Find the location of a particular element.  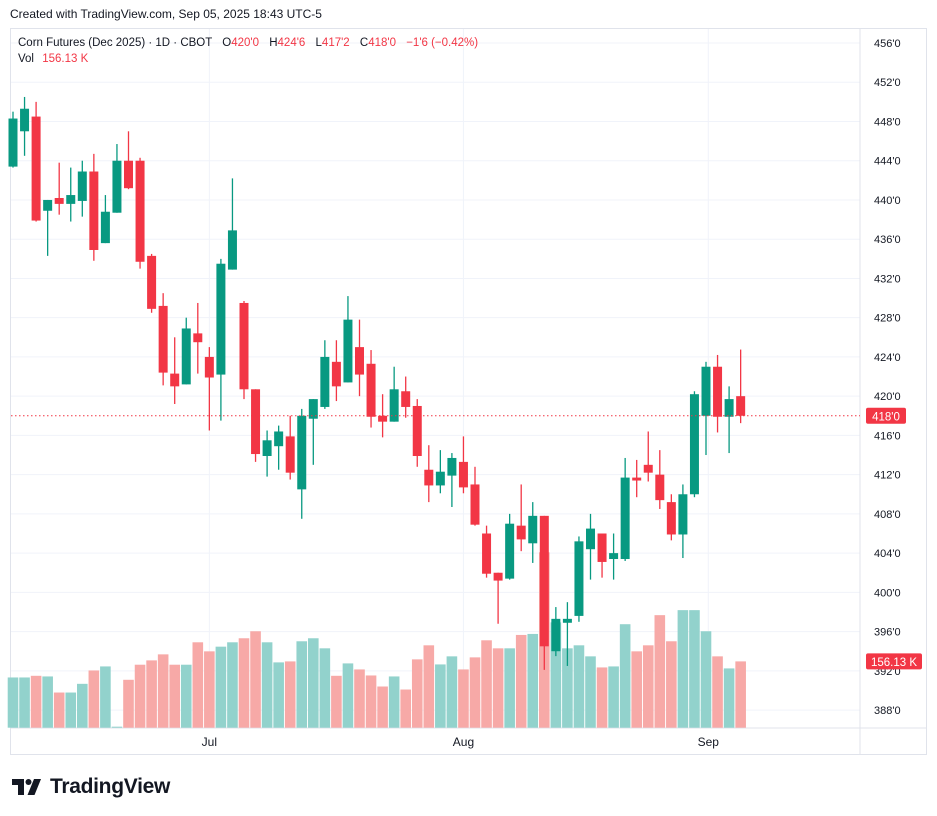

y-tick-label: 416'0 is located at coordinates (887, 436).